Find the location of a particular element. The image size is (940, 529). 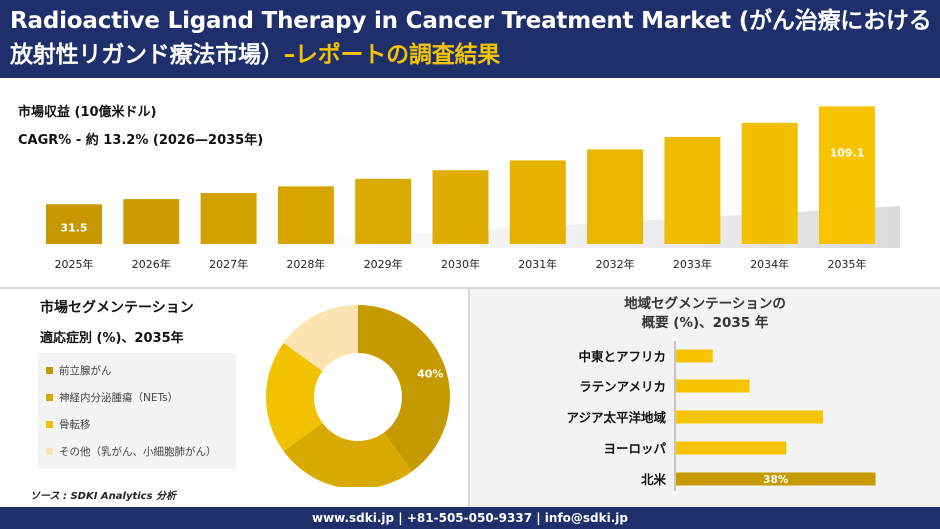

region-category-label: ラテンアメリカ is located at coordinates (622, 386).